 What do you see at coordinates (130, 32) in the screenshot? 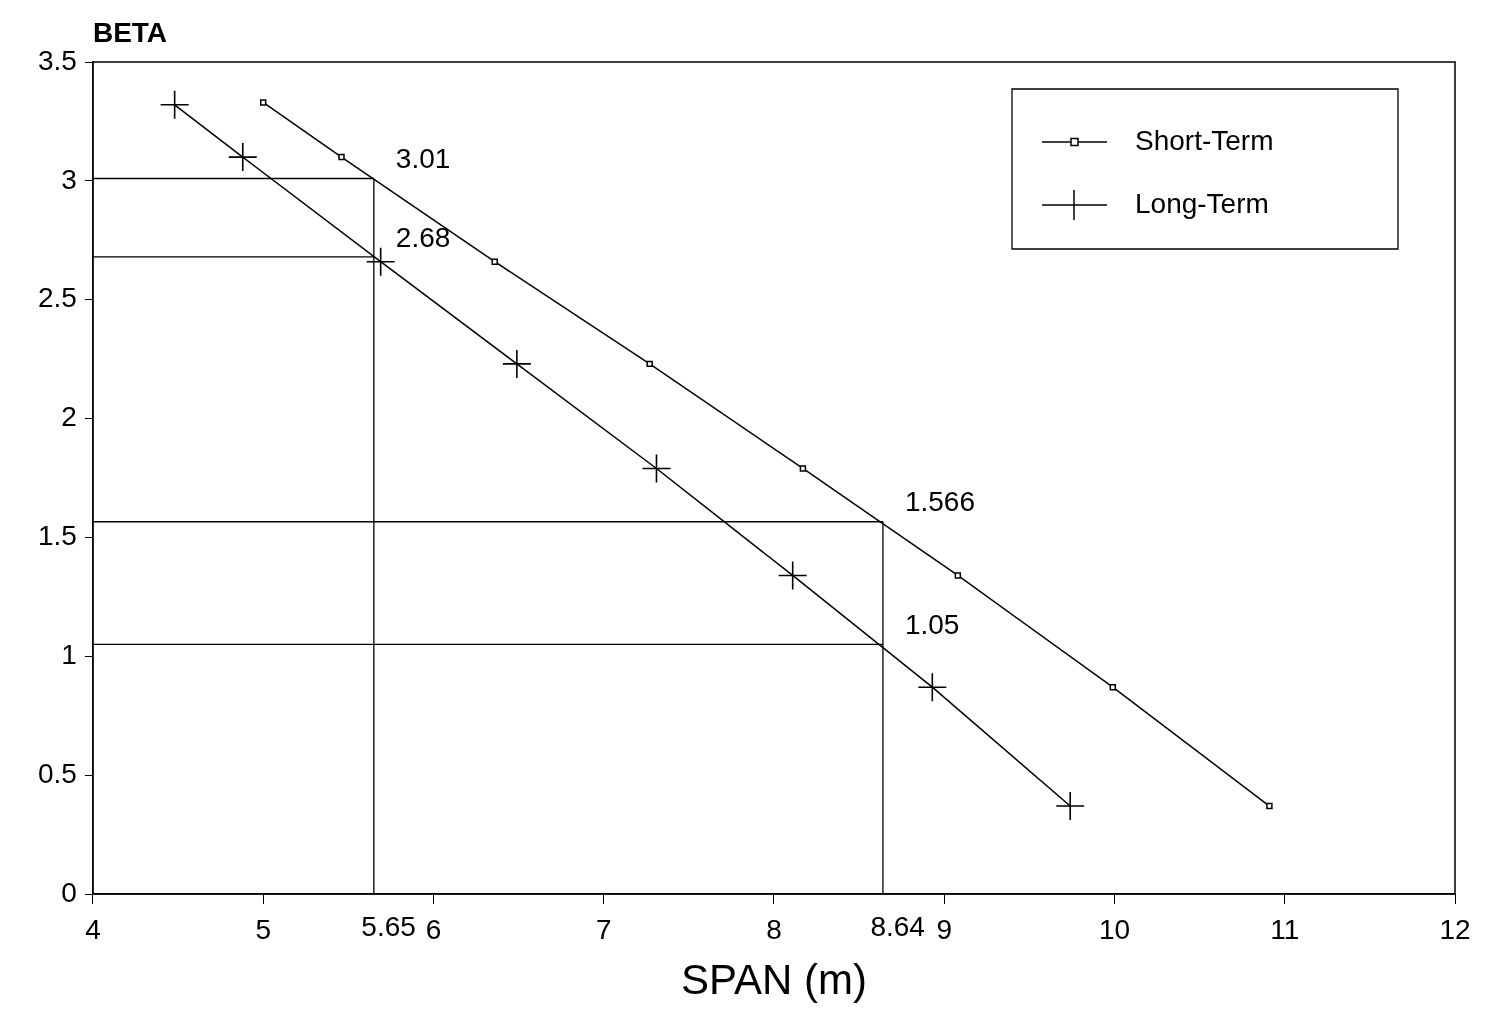
I see `y-axis-title: BETA` at bounding box center [130, 32].